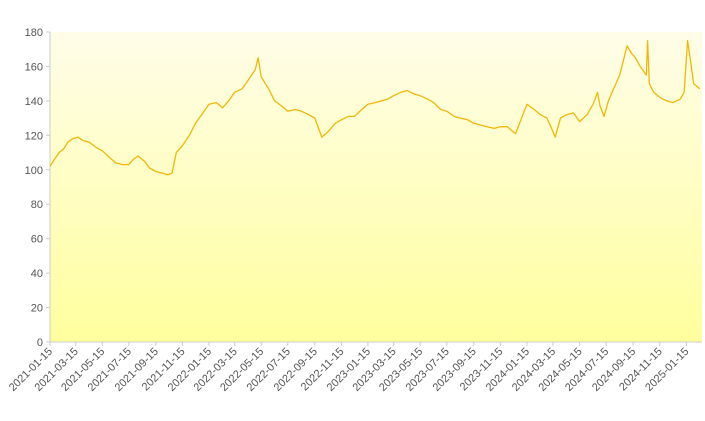  I want to click on y-tick-label: 180, so click(34, 33).